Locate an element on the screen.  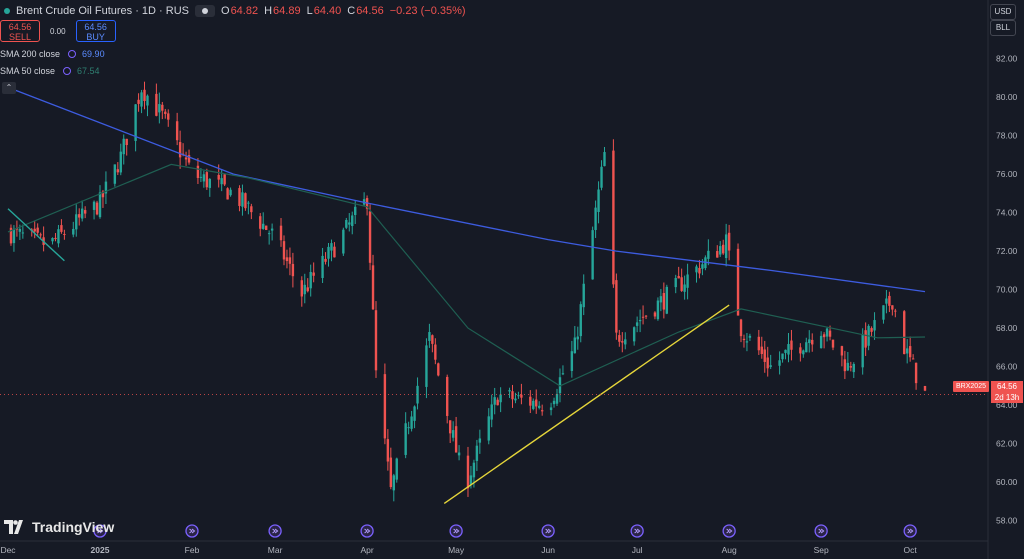
symbol-title: Brent Crude Oil Futures · 1D · RUS is located at coordinates (102, 11).